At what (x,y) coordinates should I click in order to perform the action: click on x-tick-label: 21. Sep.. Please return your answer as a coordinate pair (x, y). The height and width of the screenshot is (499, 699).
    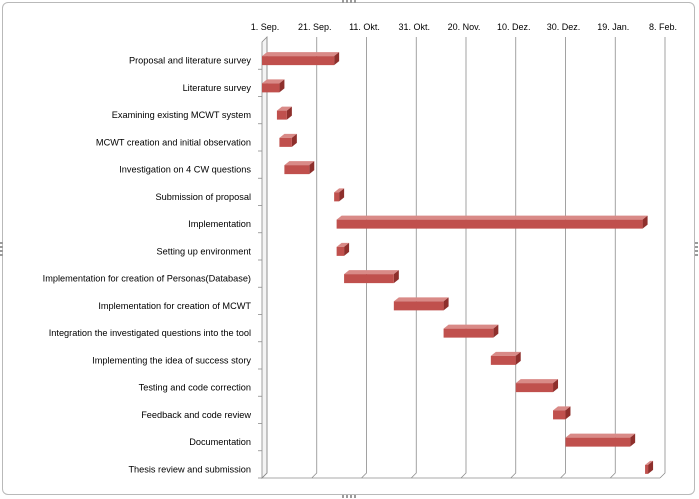
    Looking at the image, I should click on (315, 27).